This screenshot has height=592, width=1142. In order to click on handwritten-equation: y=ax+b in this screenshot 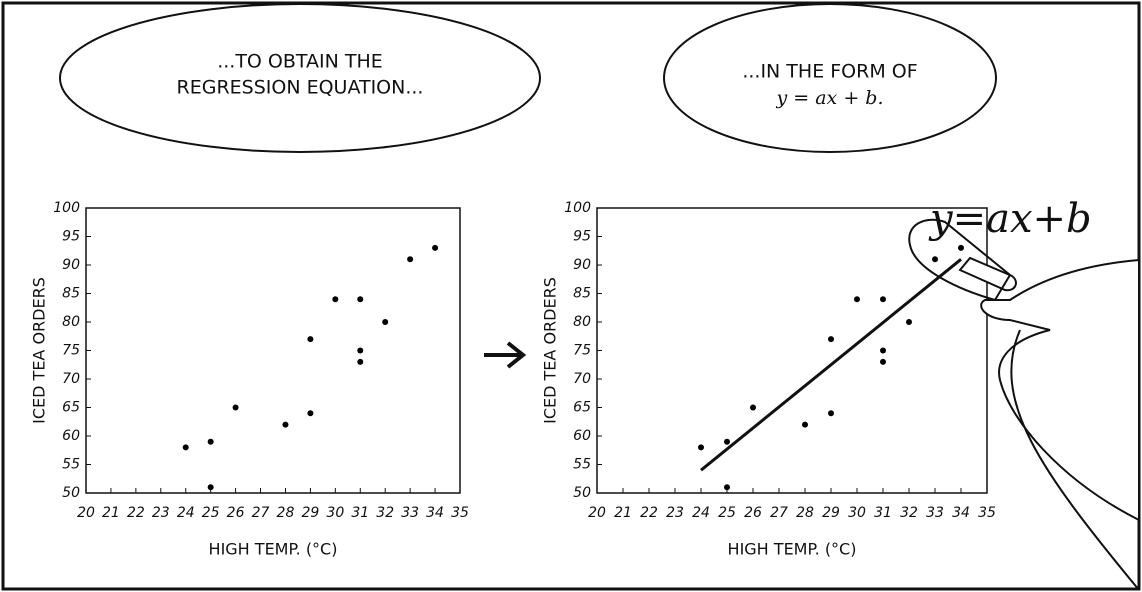, I will do `click(1010, 219)`.